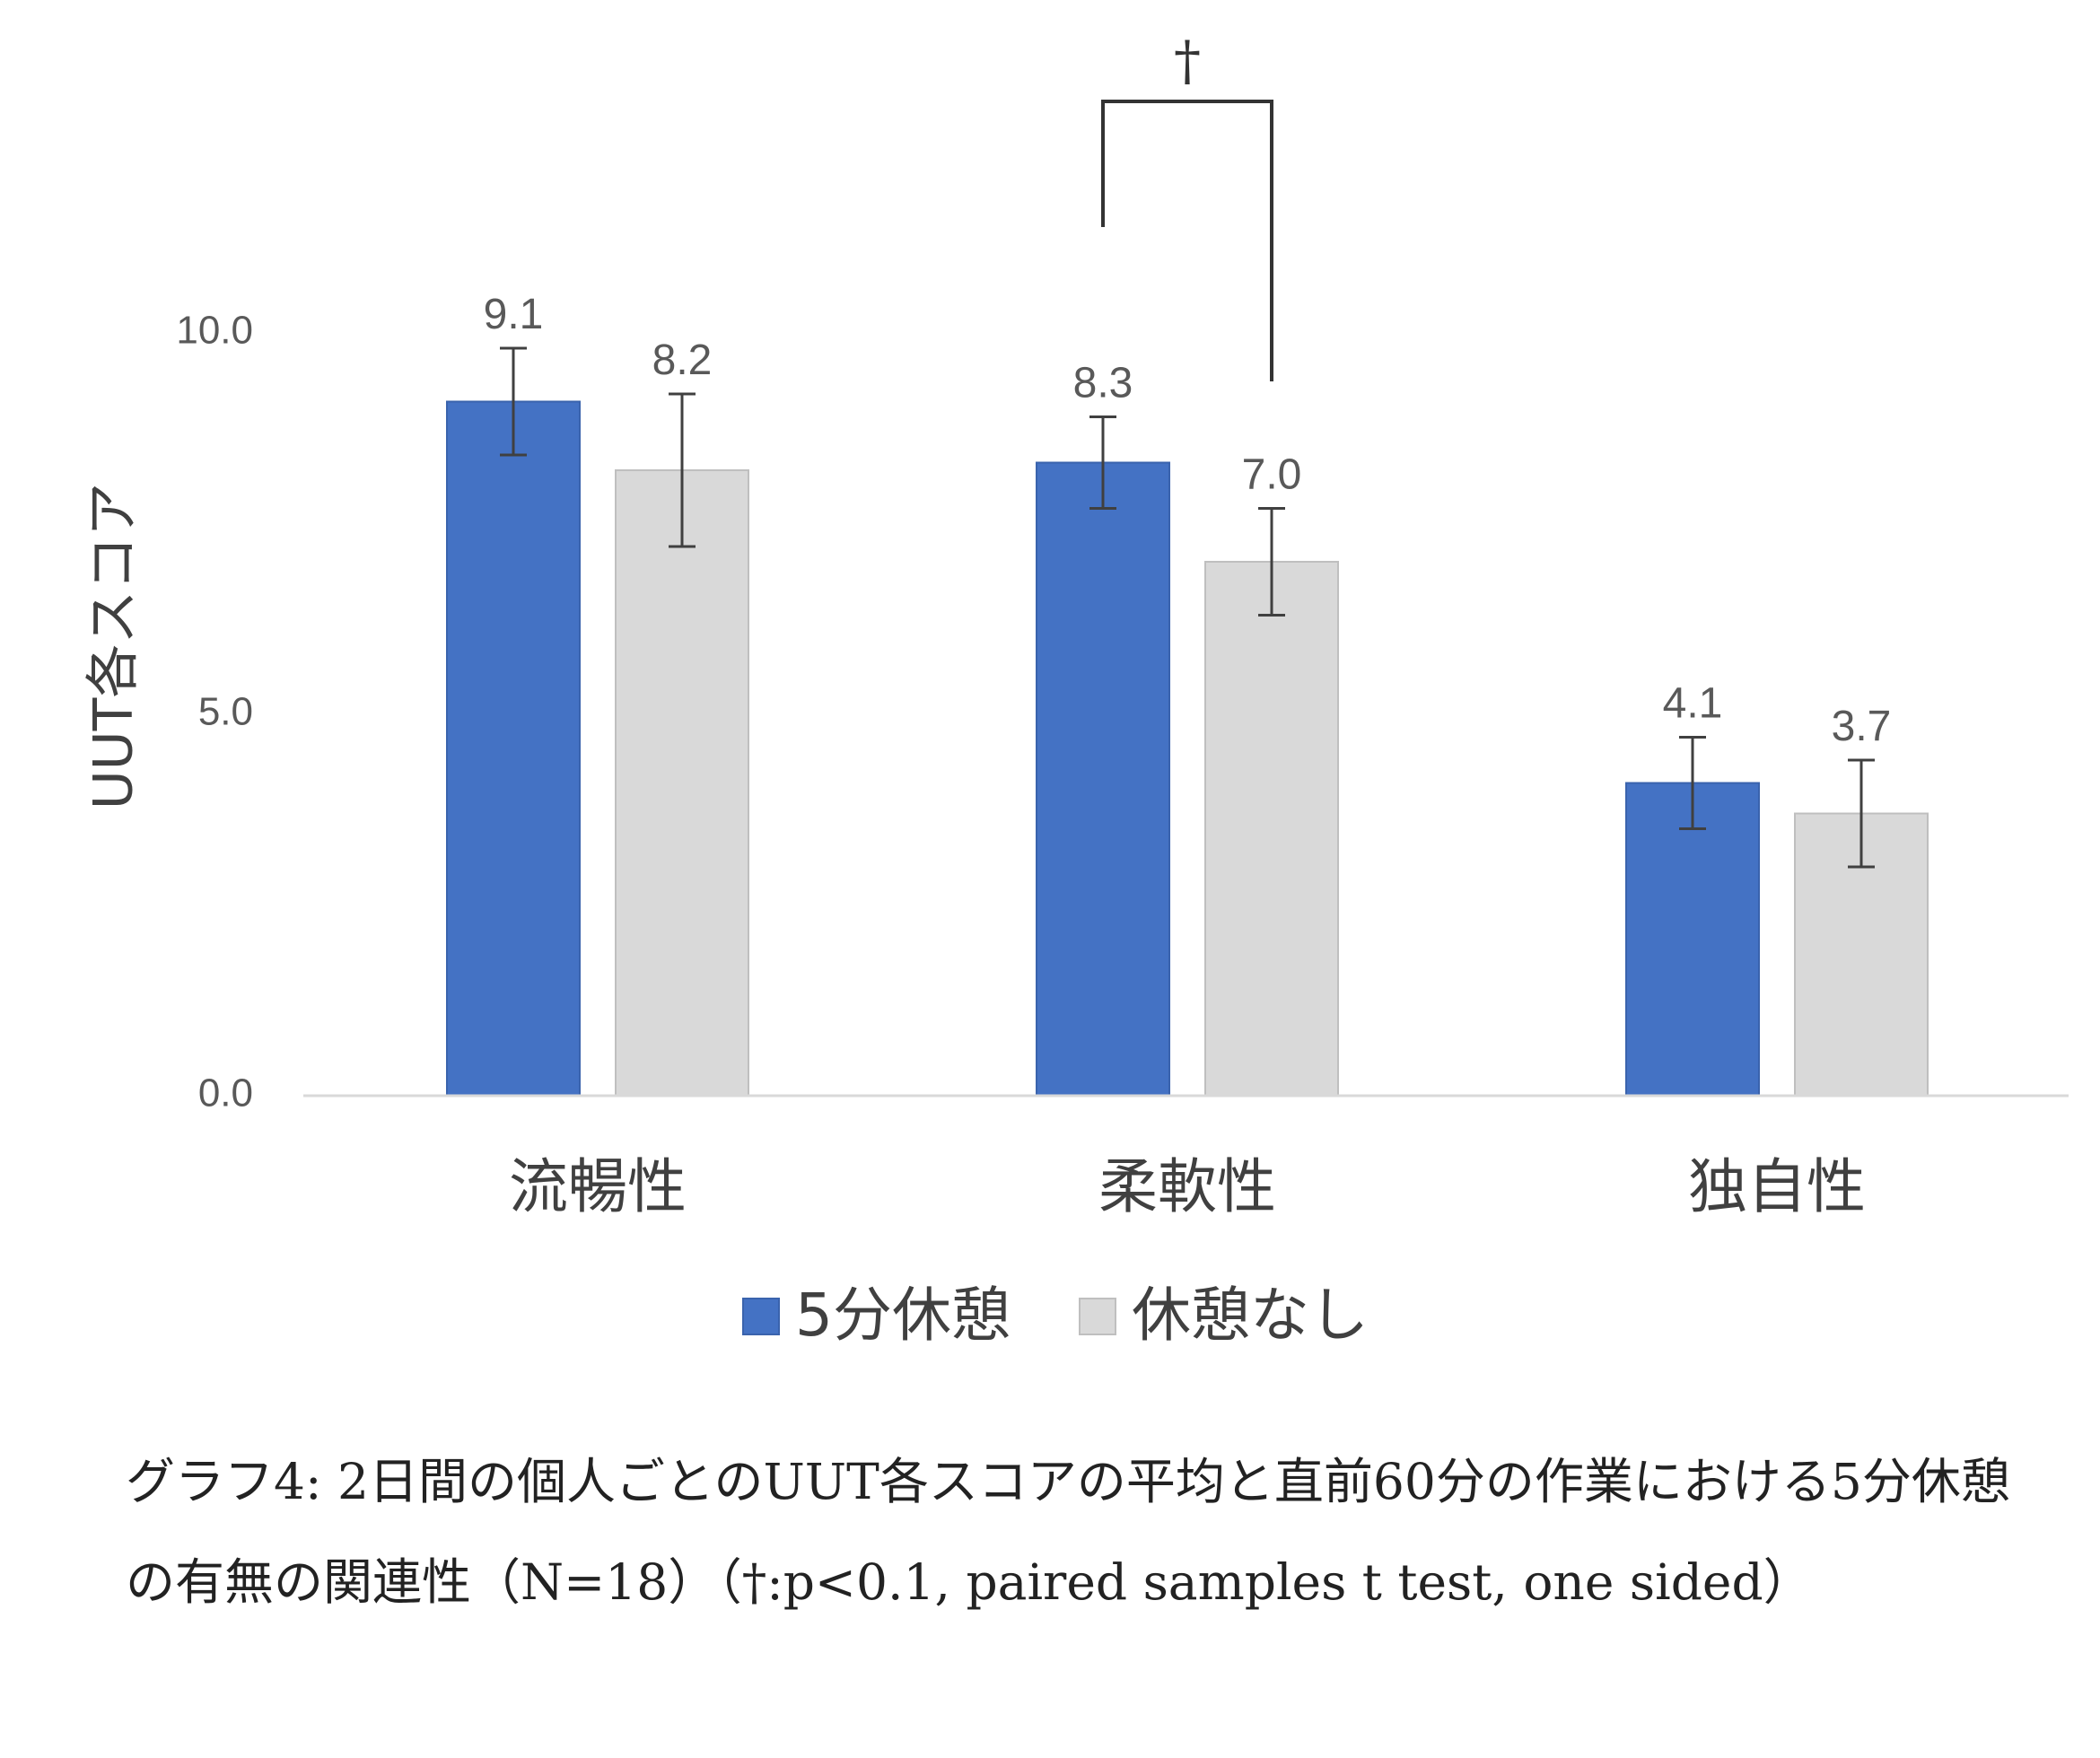  What do you see at coordinates (1251, 1316) in the screenshot?
I see `legend-label: 休憩なし` at bounding box center [1251, 1316].